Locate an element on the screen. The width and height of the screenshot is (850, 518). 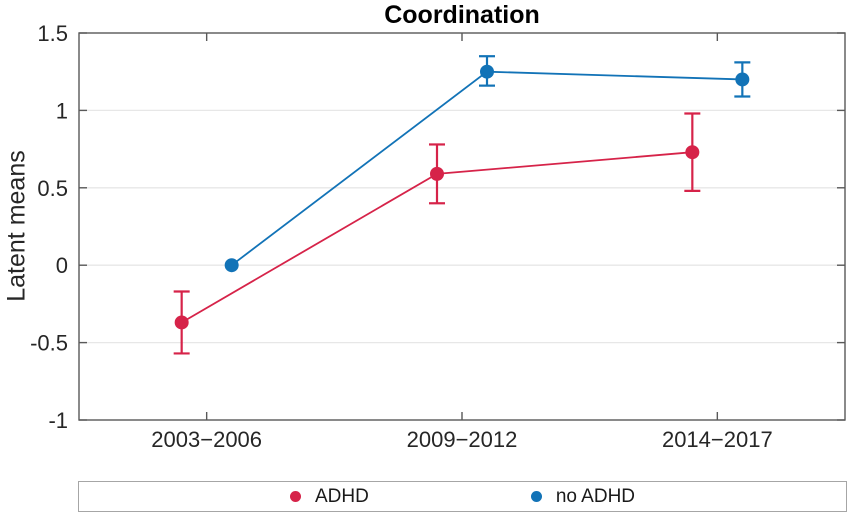
legend-entry-no-adhd: no ADHD is located at coordinates (583, 496).